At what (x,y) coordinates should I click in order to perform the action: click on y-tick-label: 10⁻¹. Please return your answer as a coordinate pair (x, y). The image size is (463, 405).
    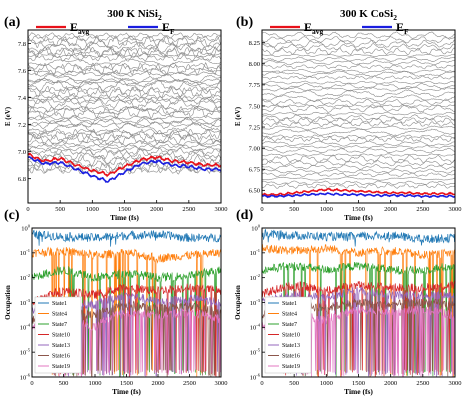
    Looking at the image, I should click on (25, 252).